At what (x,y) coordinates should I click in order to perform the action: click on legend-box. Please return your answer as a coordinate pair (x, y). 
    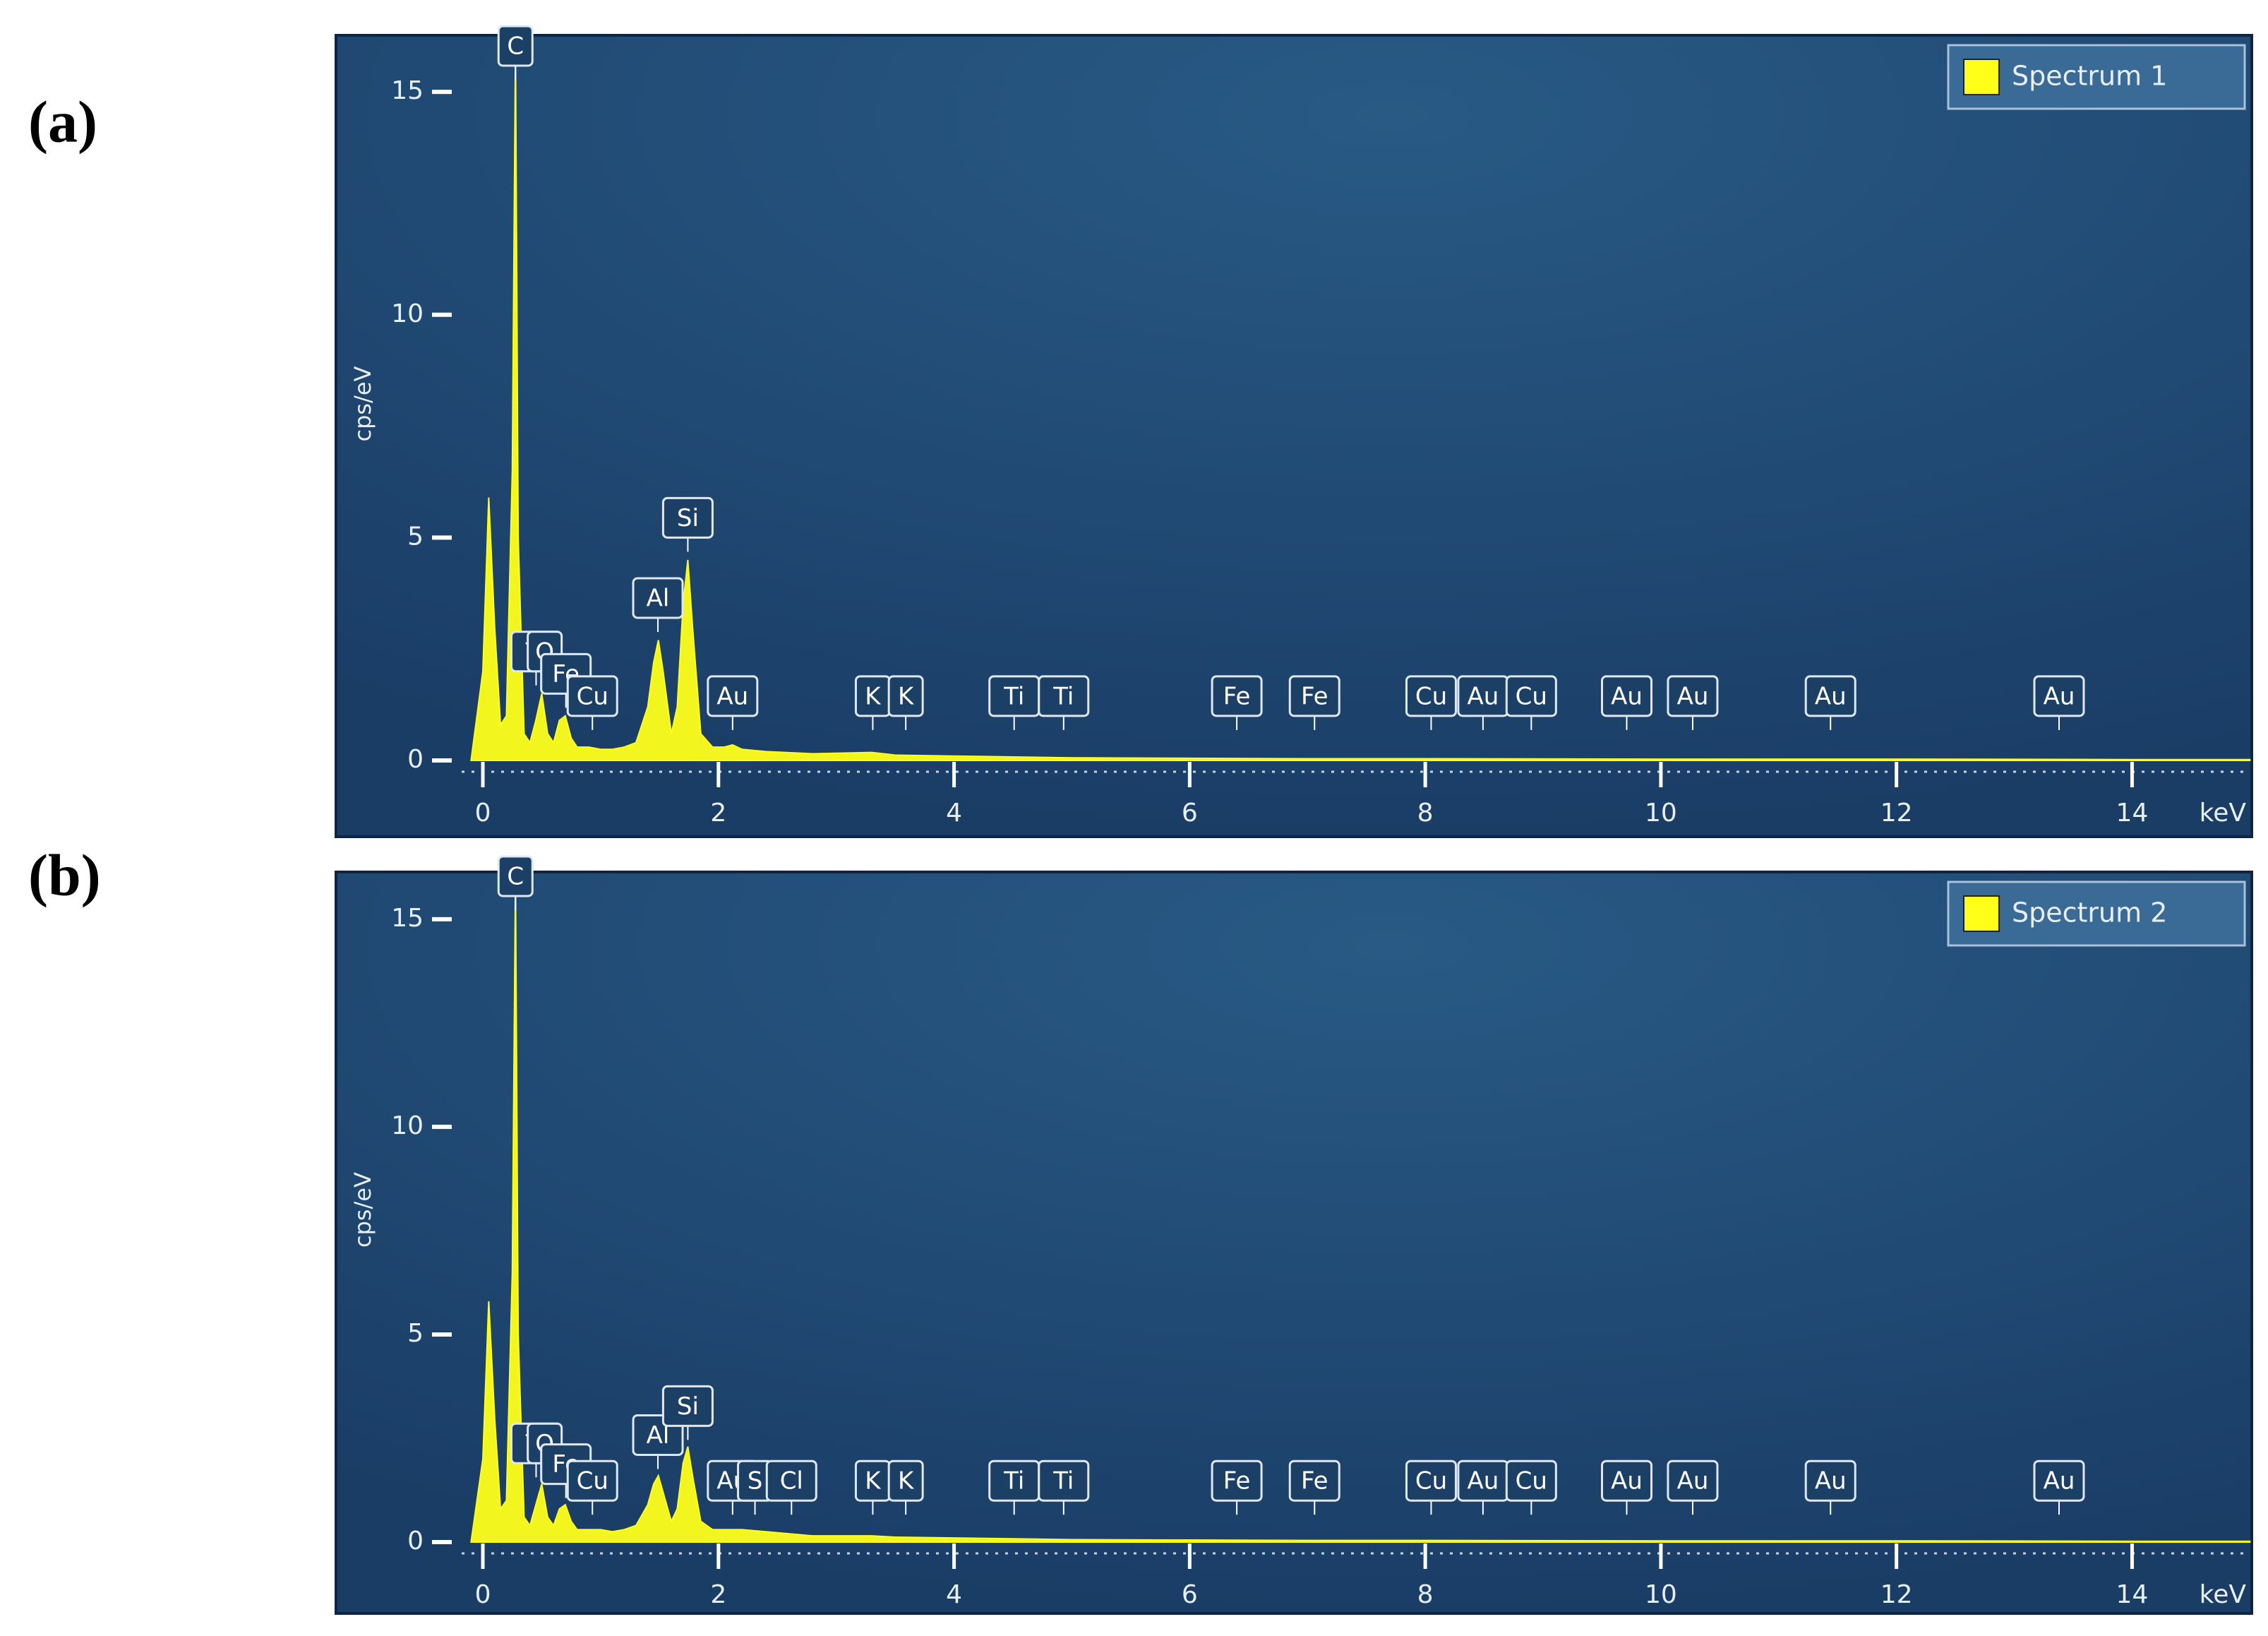
    Looking at the image, I should click on (2097, 77).